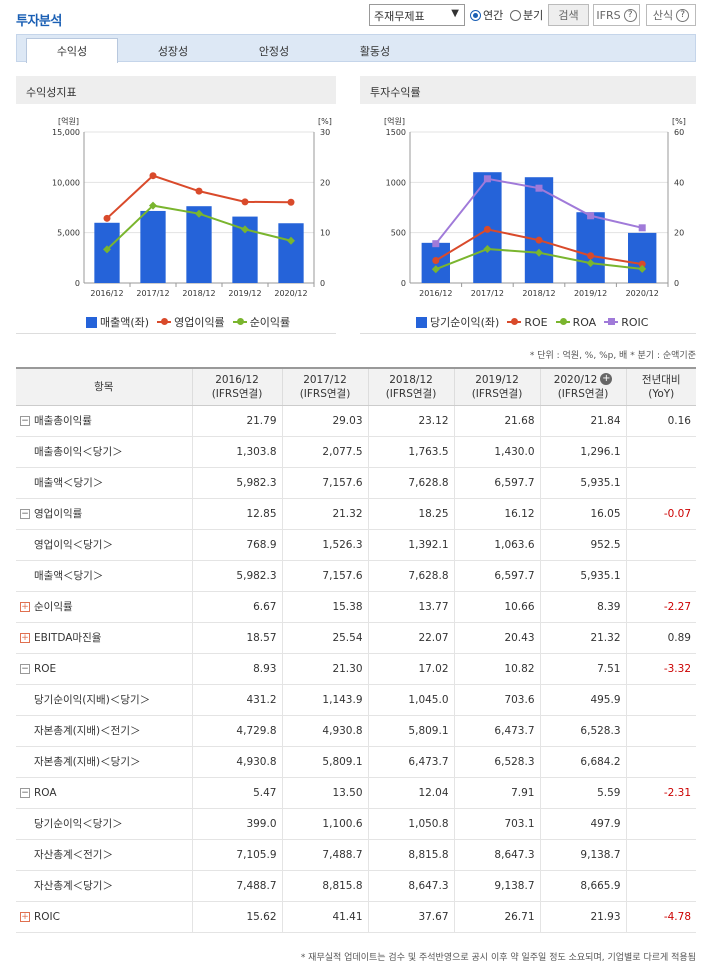  Describe the element at coordinates (679, 132) in the screenshot. I see `right-tick-label: 60` at that location.